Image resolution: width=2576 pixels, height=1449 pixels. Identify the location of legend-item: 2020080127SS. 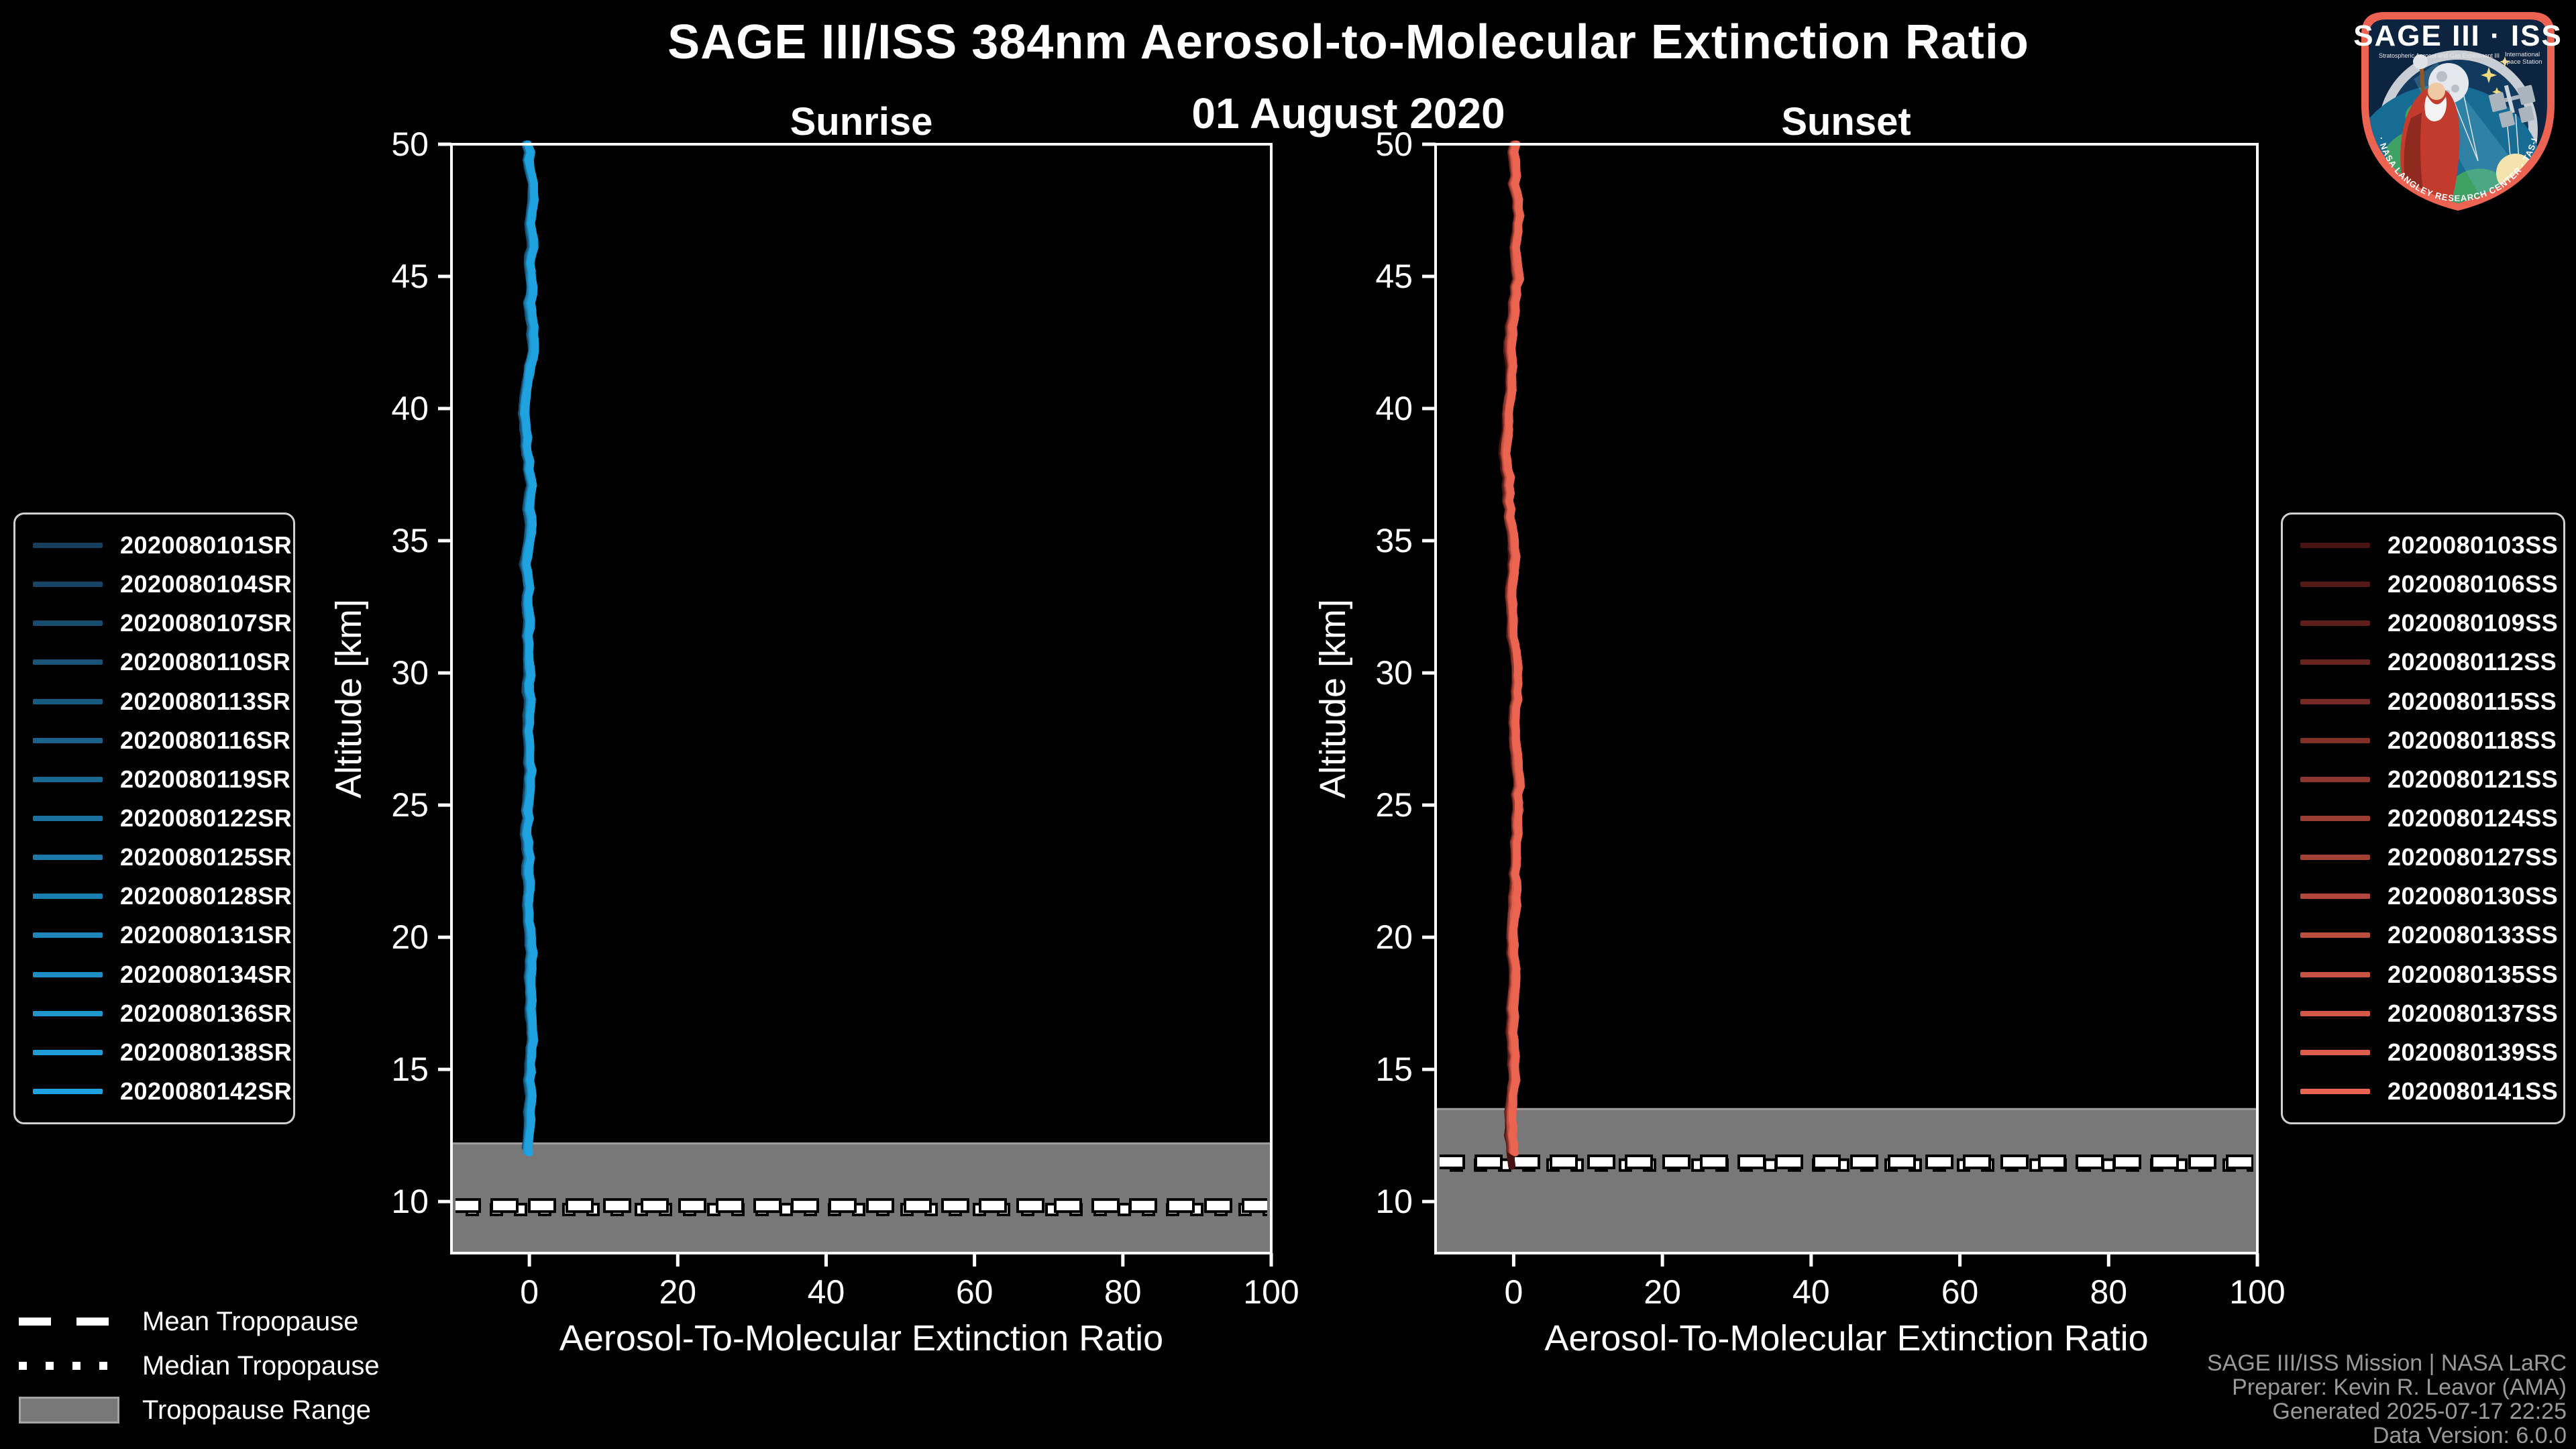
(2431, 857).